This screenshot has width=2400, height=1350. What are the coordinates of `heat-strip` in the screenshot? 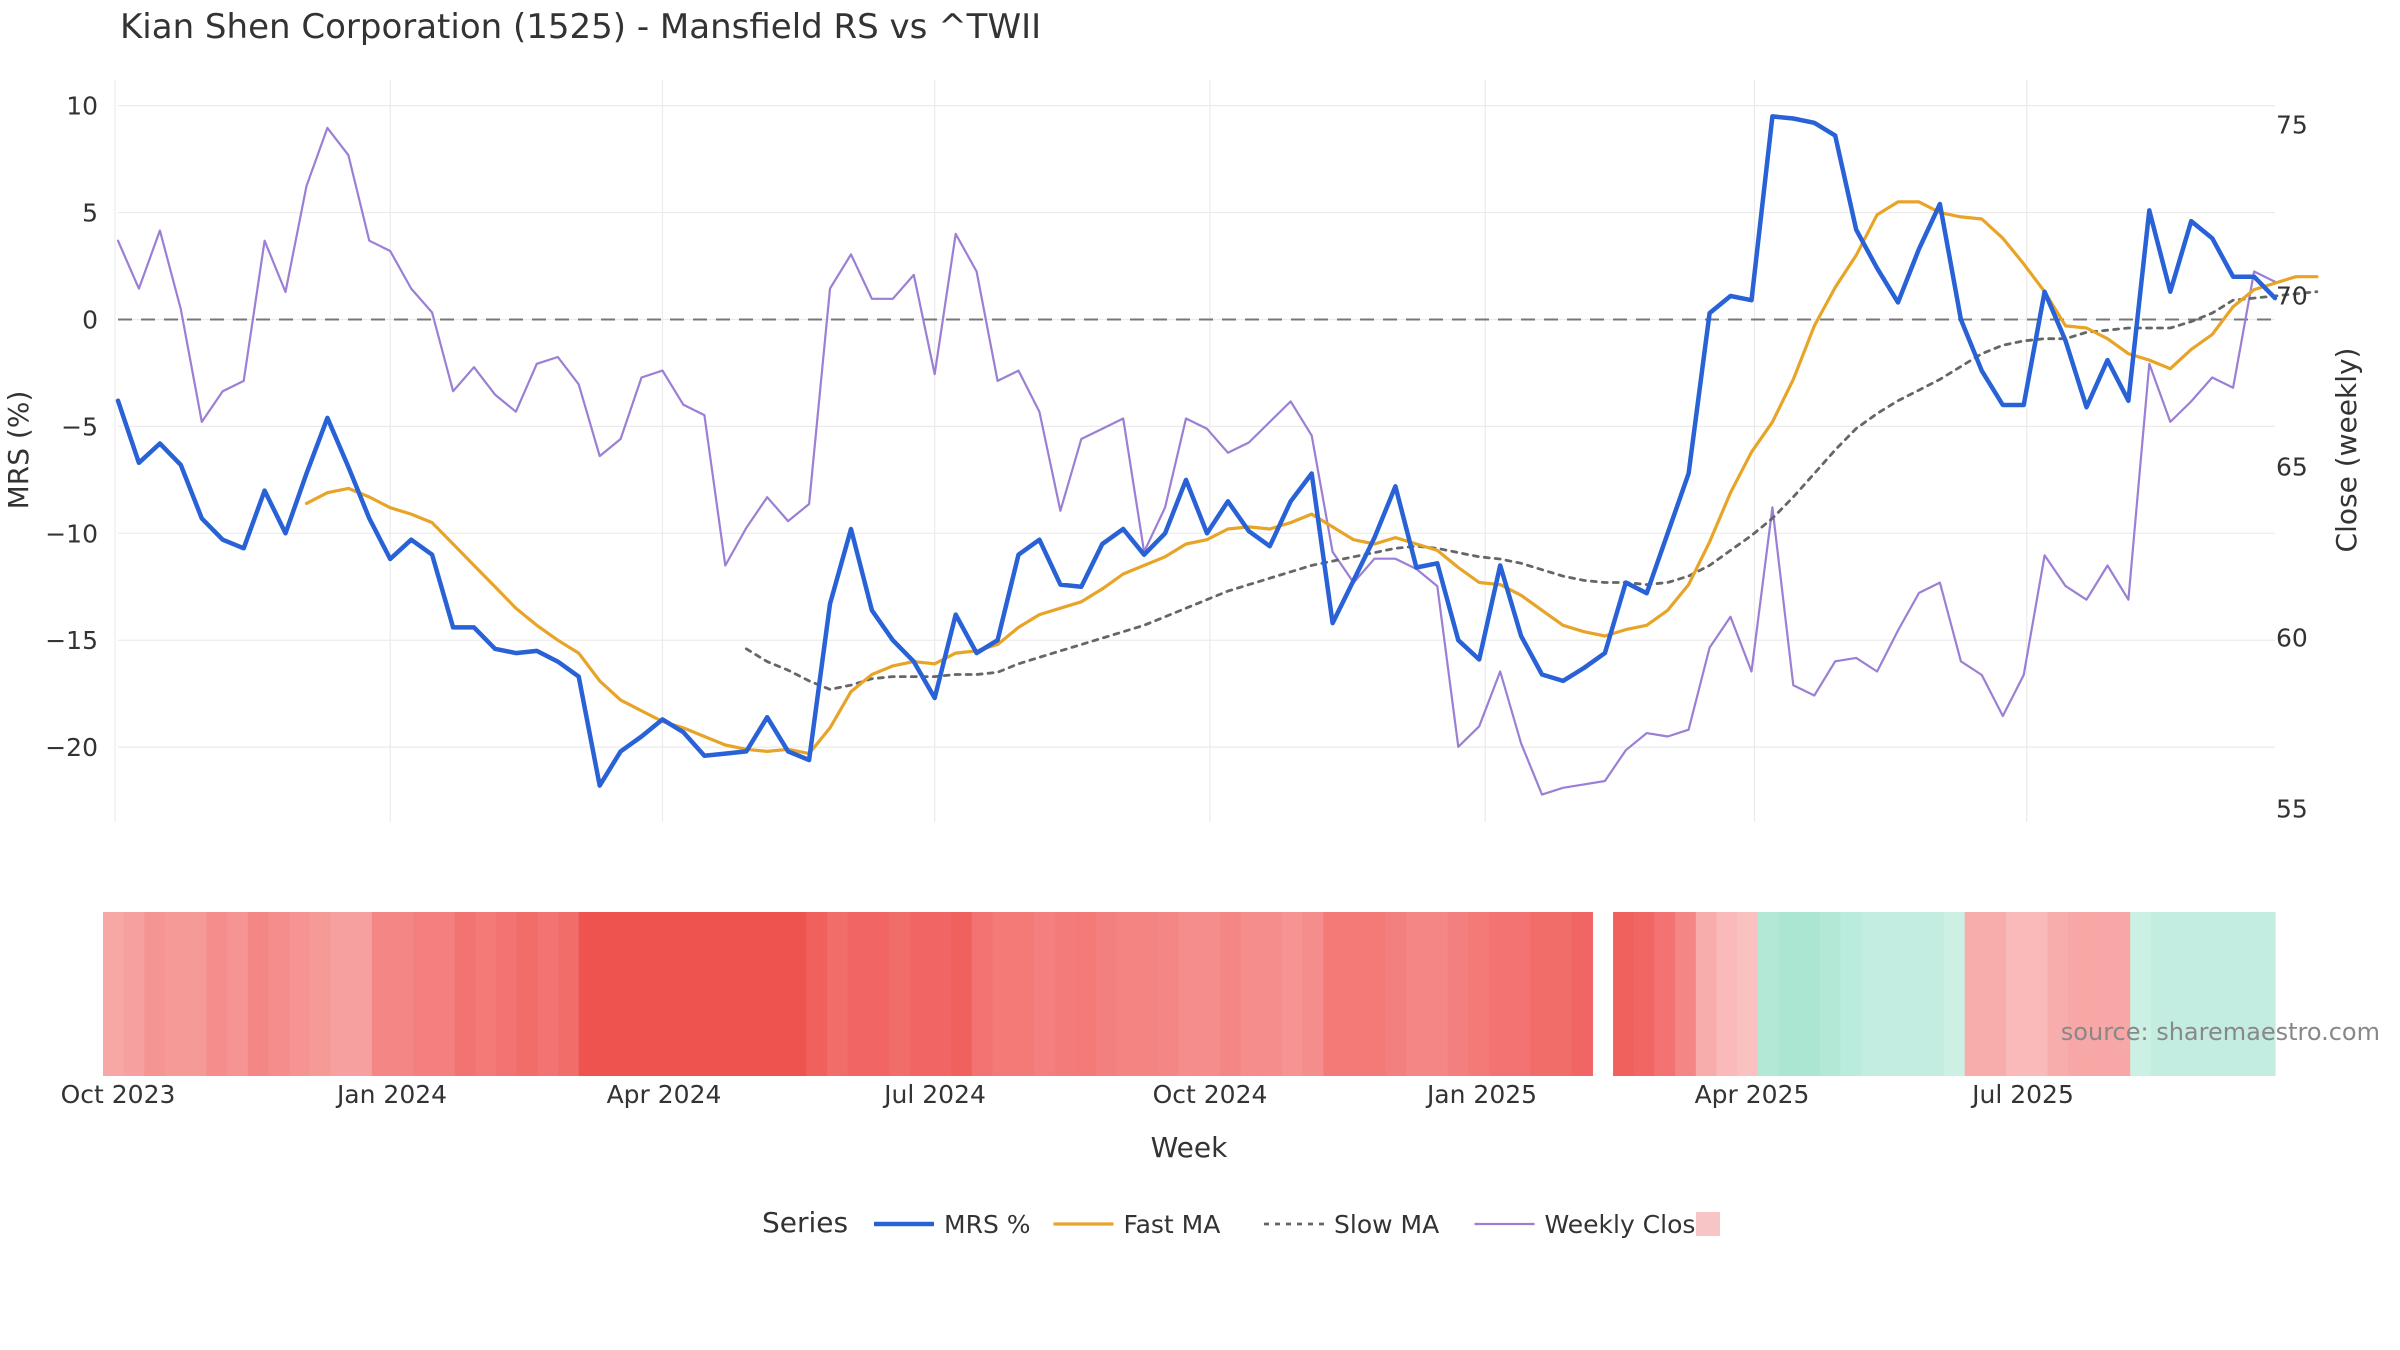 It's located at (1189, 994).